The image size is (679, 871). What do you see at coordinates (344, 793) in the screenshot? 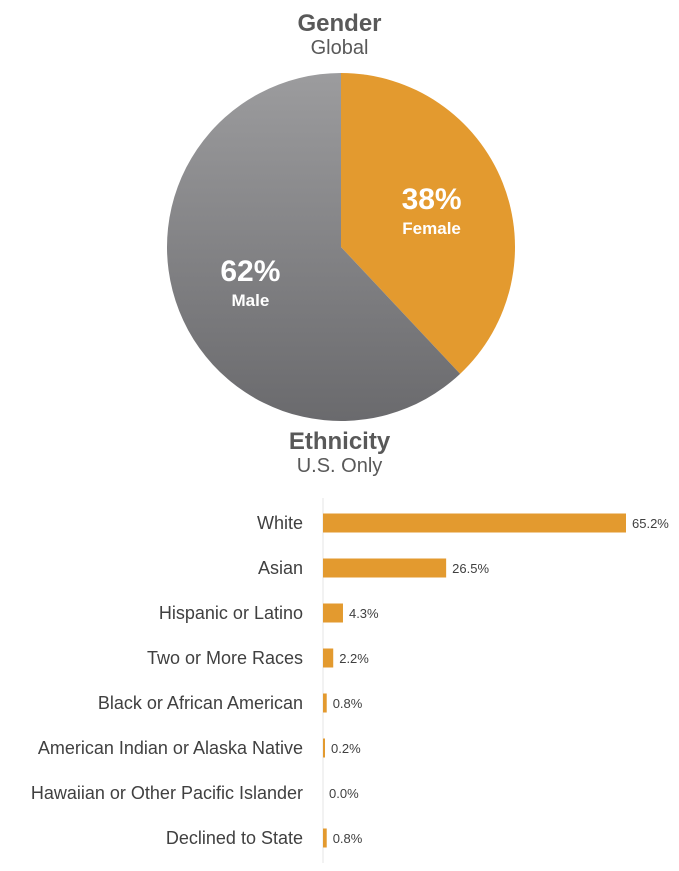
I see `bar-value-label: 0.0%` at bounding box center [344, 793].